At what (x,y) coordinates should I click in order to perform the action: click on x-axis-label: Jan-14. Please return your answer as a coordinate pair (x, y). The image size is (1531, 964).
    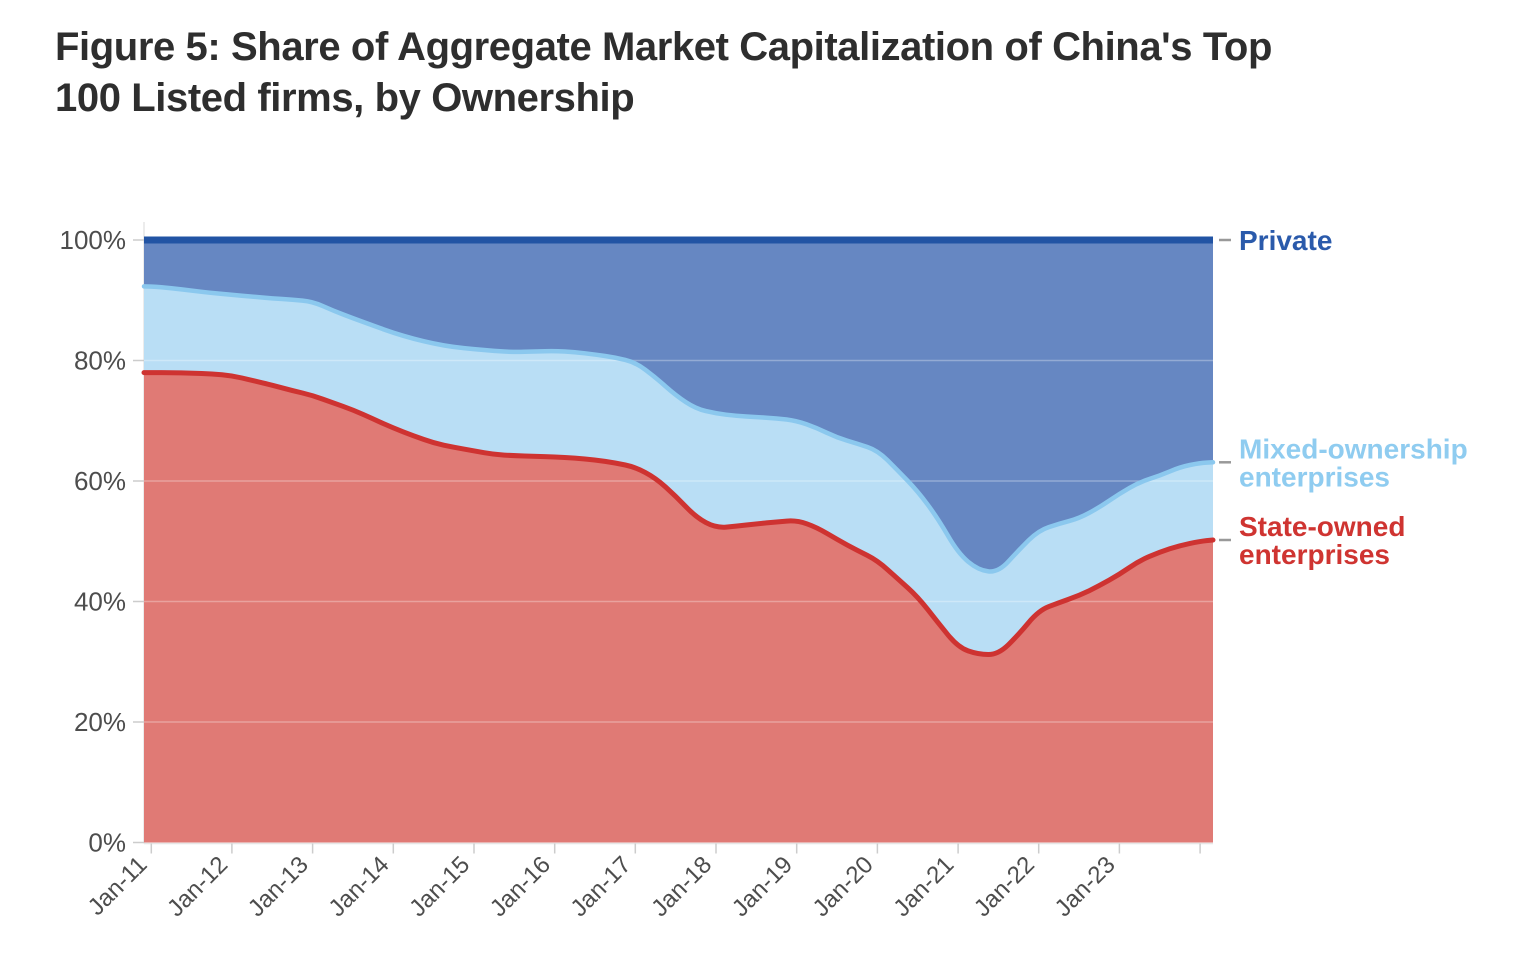
    Looking at the image, I should click on (359, 886).